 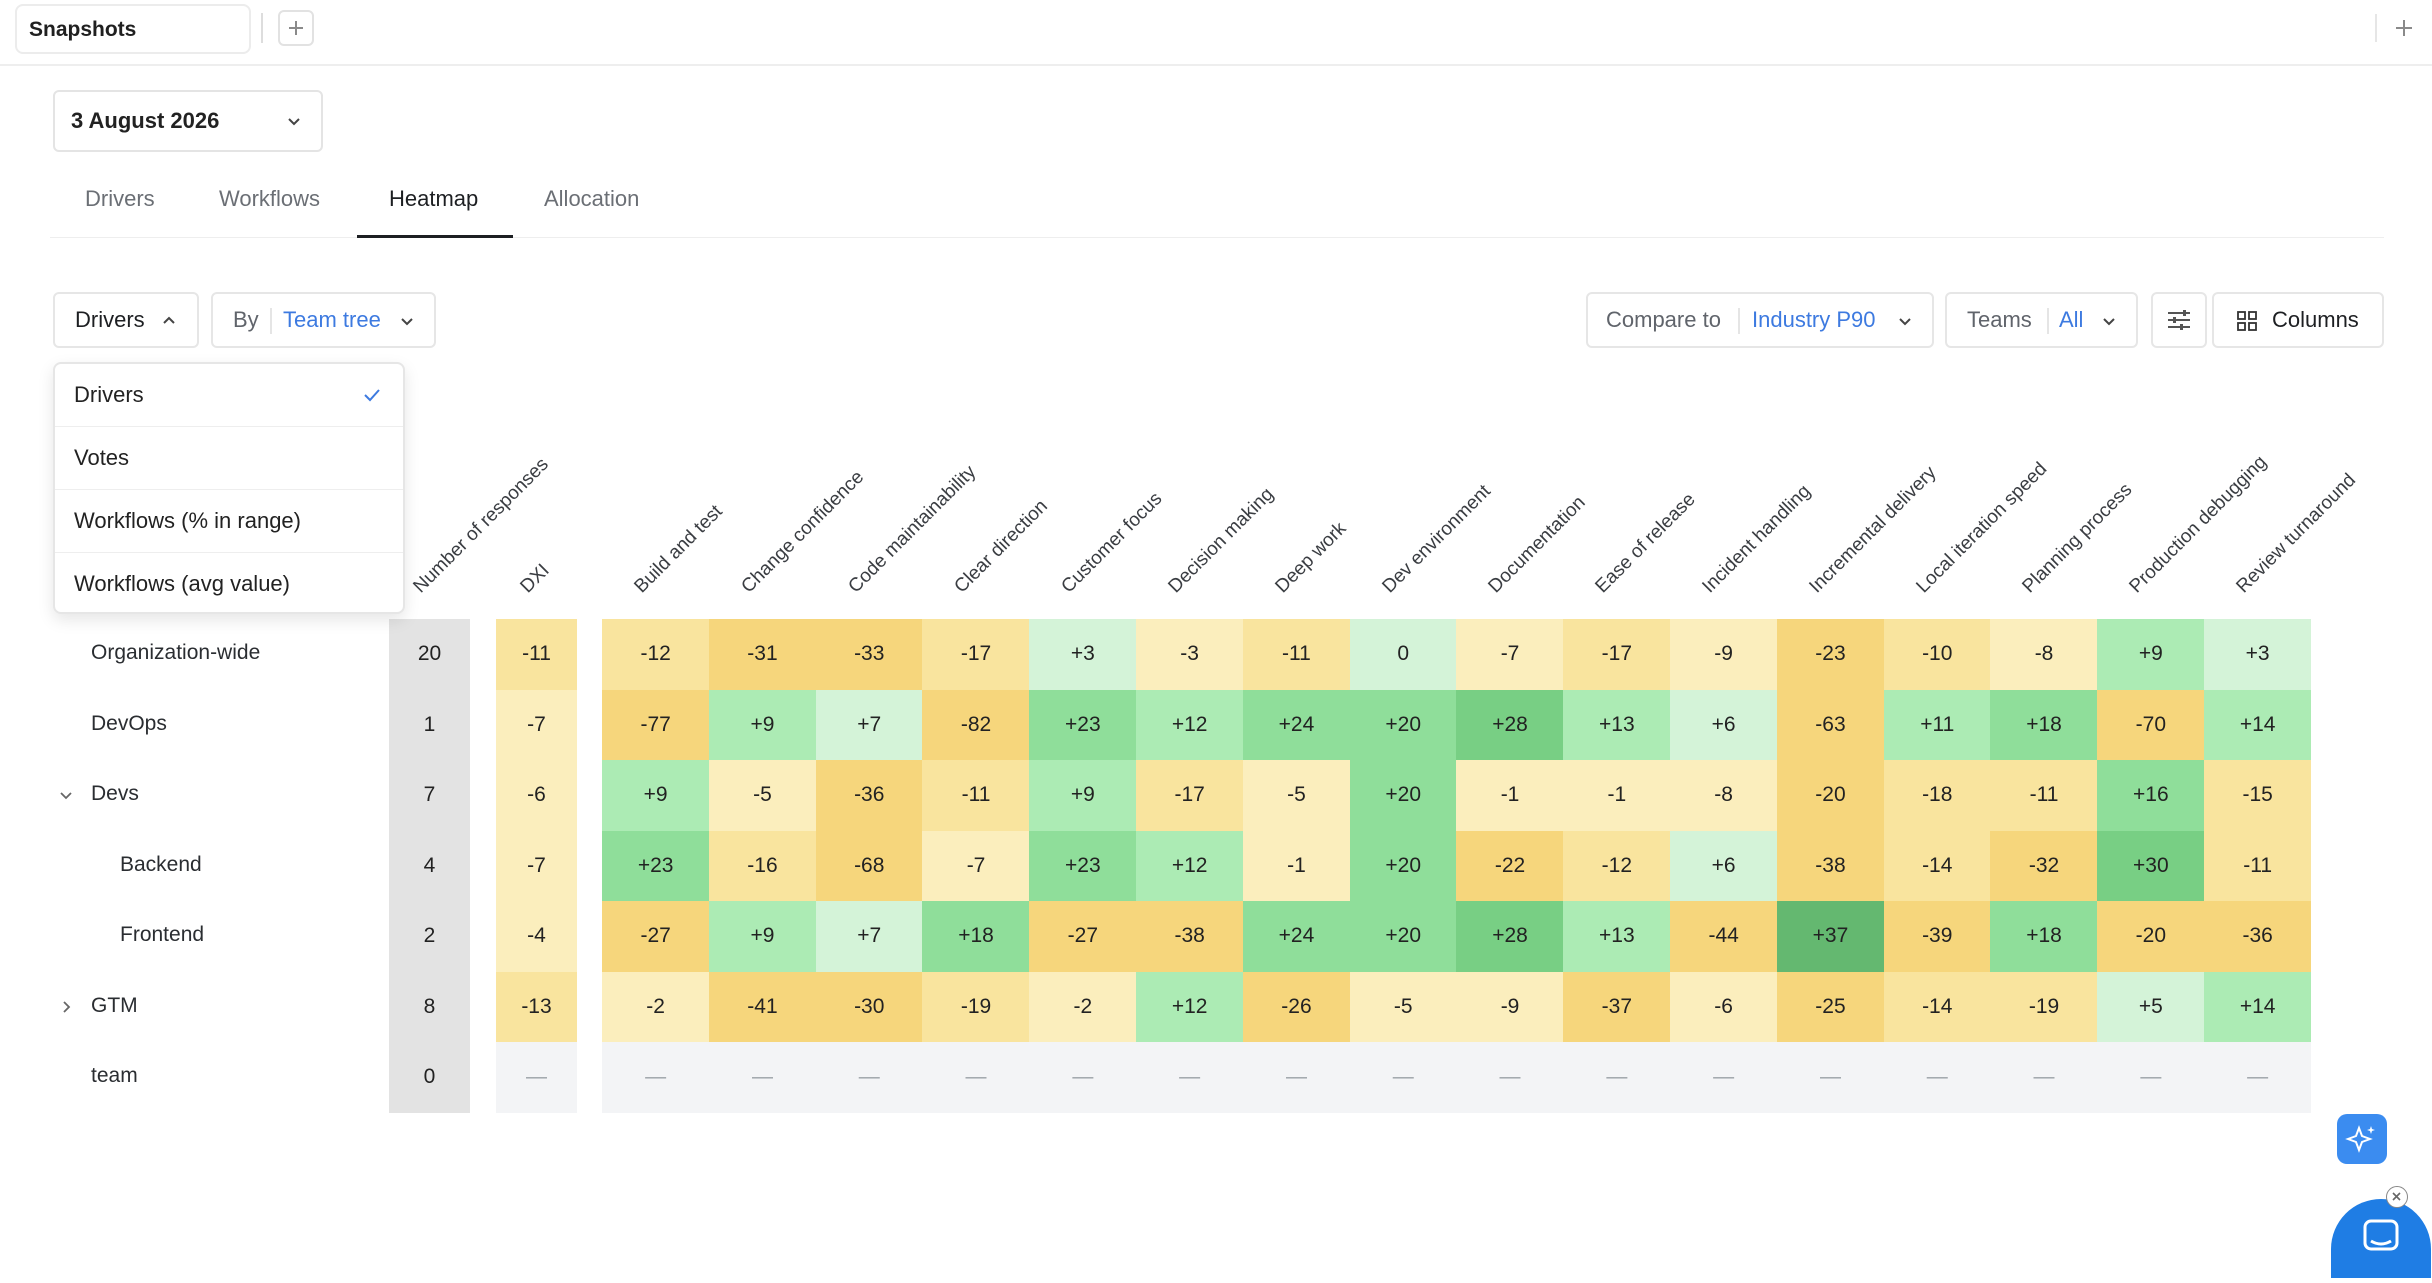 I want to click on tab-workflows: Workflows, so click(x=270, y=198).